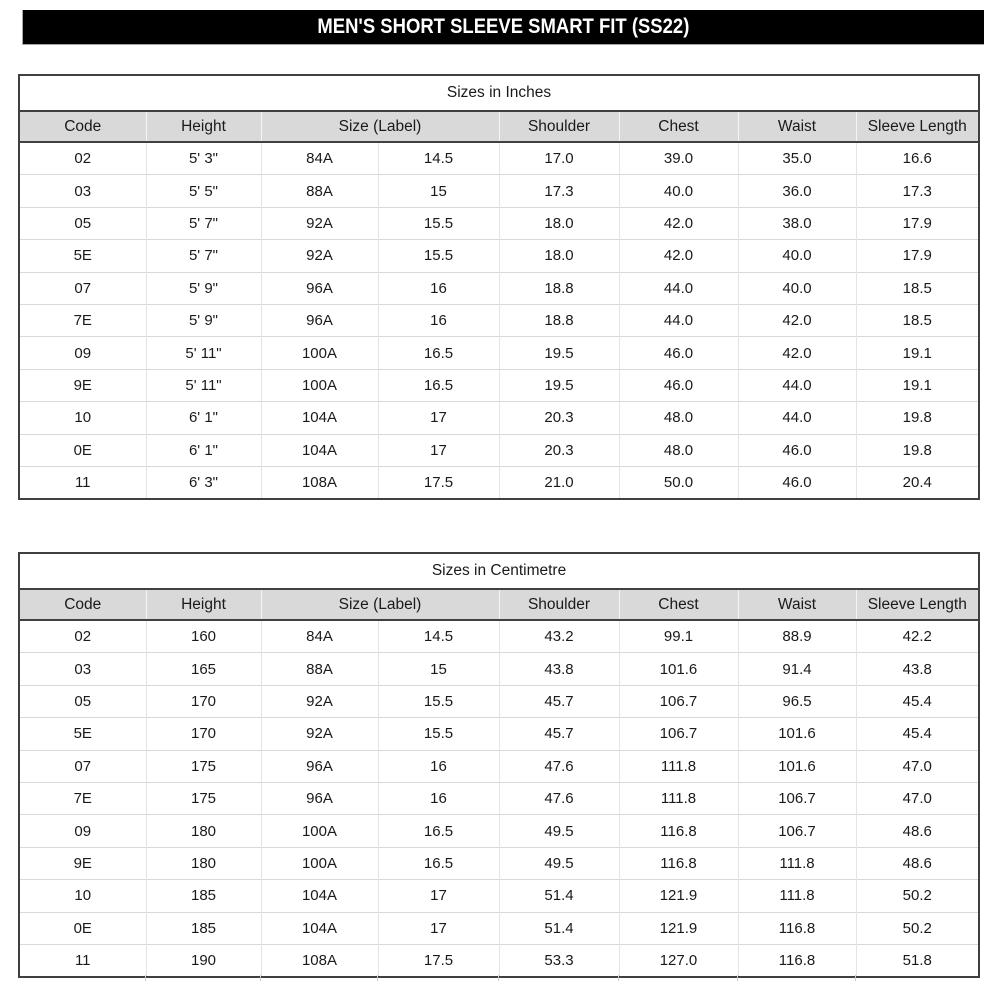 The image size is (1000, 1000). What do you see at coordinates (82, 863) in the screenshot?
I see `table-cell: 9E` at bounding box center [82, 863].